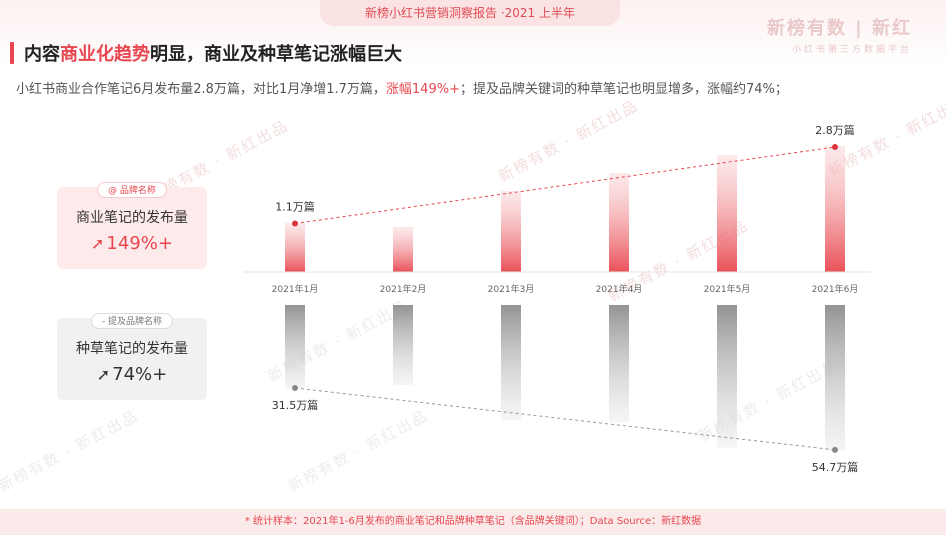 Image resolution: width=946 pixels, height=535 pixels. What do you see at coordinates (565, 419) in the screenshot?
I see `seeding-trend-line` at bounding box center [565, 419].